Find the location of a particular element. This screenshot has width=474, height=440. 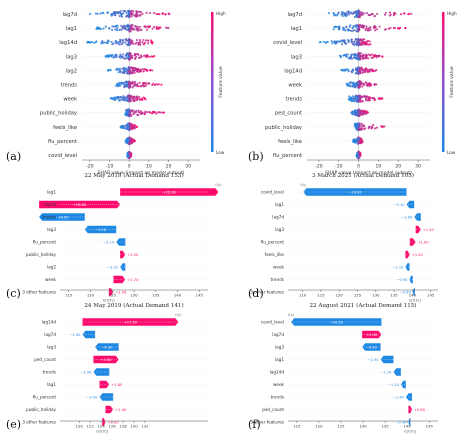

colorbar-high-label: High is located at coordinates (452, 13).